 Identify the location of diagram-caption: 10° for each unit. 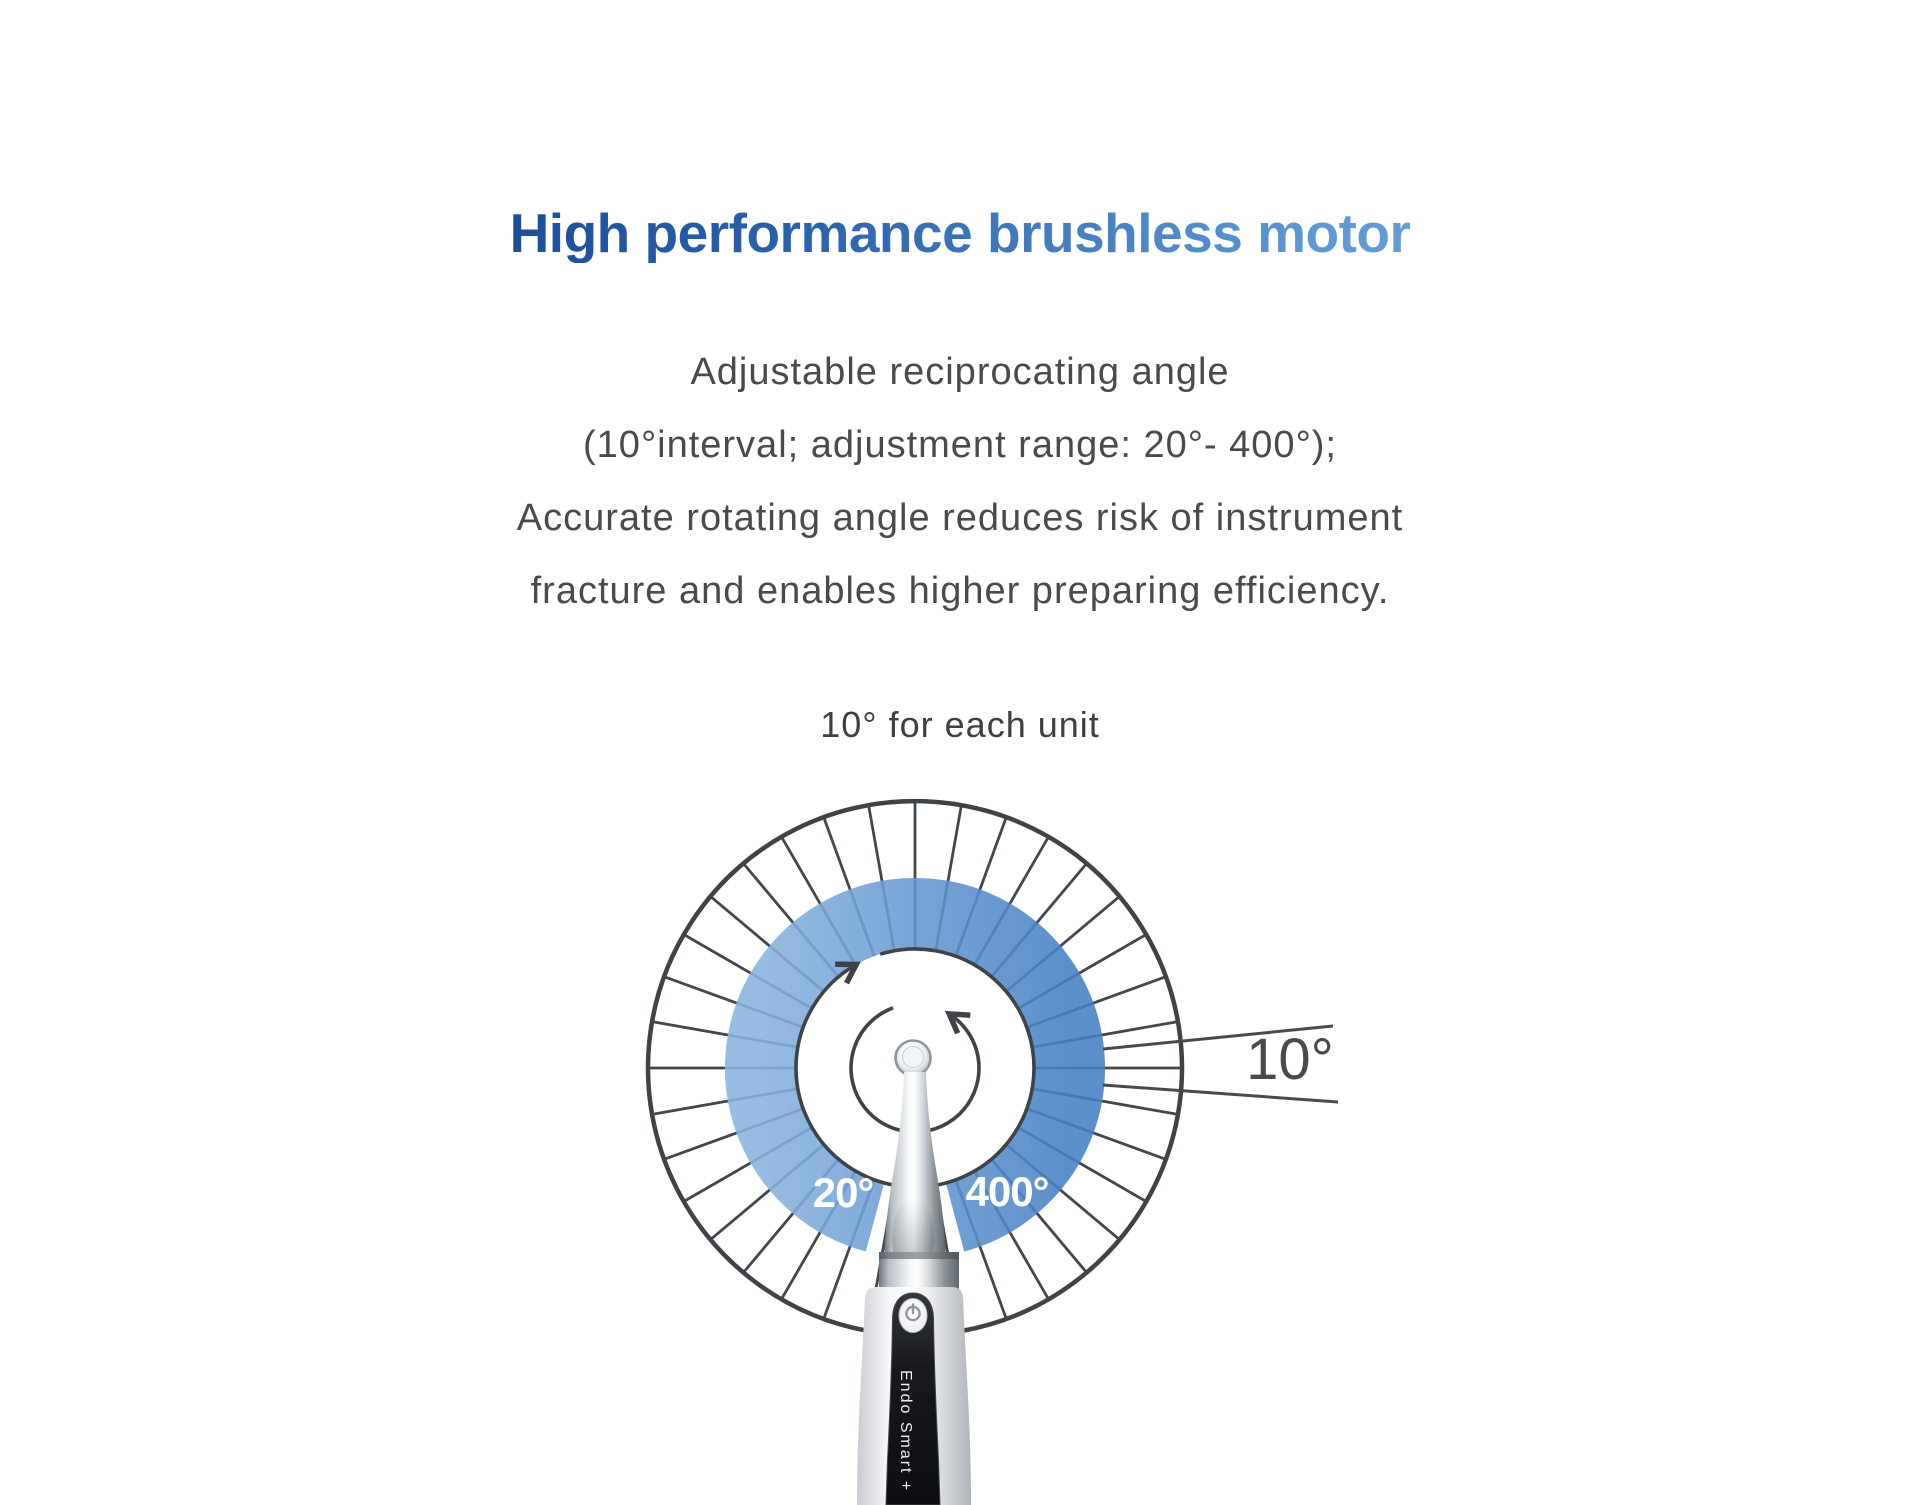
(960, 724).